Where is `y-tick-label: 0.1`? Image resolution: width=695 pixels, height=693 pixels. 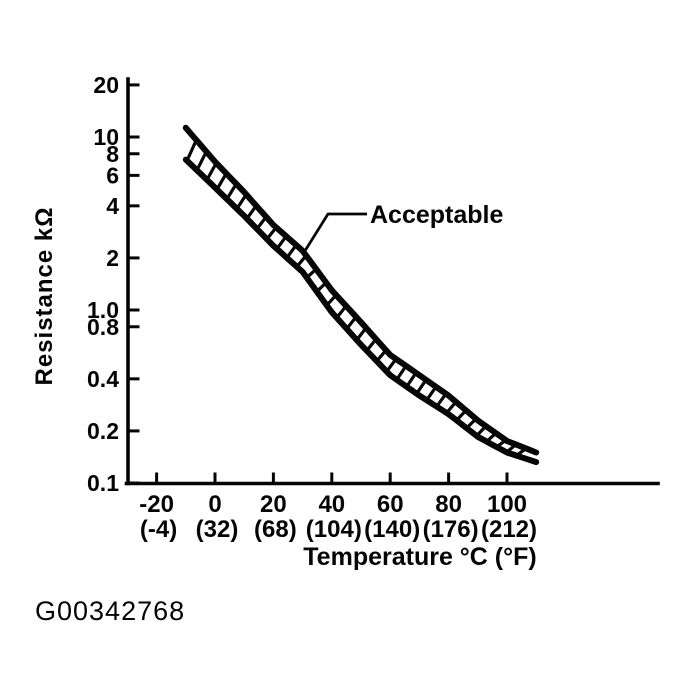 y-tick-label: 0.1 is located at coordinates (103, 483).